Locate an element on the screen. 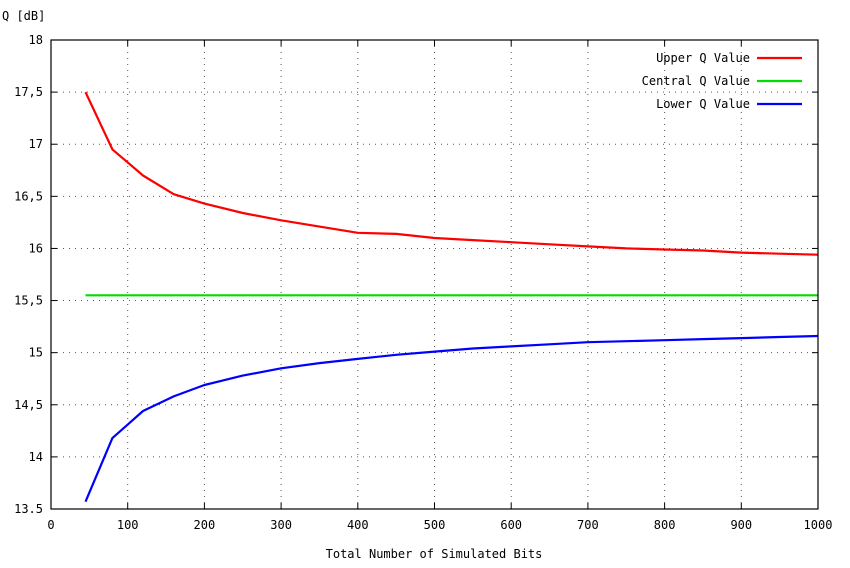 The width and height of the screenshot is (850, 568). legend-label-central-q-value: Central Q Value is located at coordinates (696, 81).